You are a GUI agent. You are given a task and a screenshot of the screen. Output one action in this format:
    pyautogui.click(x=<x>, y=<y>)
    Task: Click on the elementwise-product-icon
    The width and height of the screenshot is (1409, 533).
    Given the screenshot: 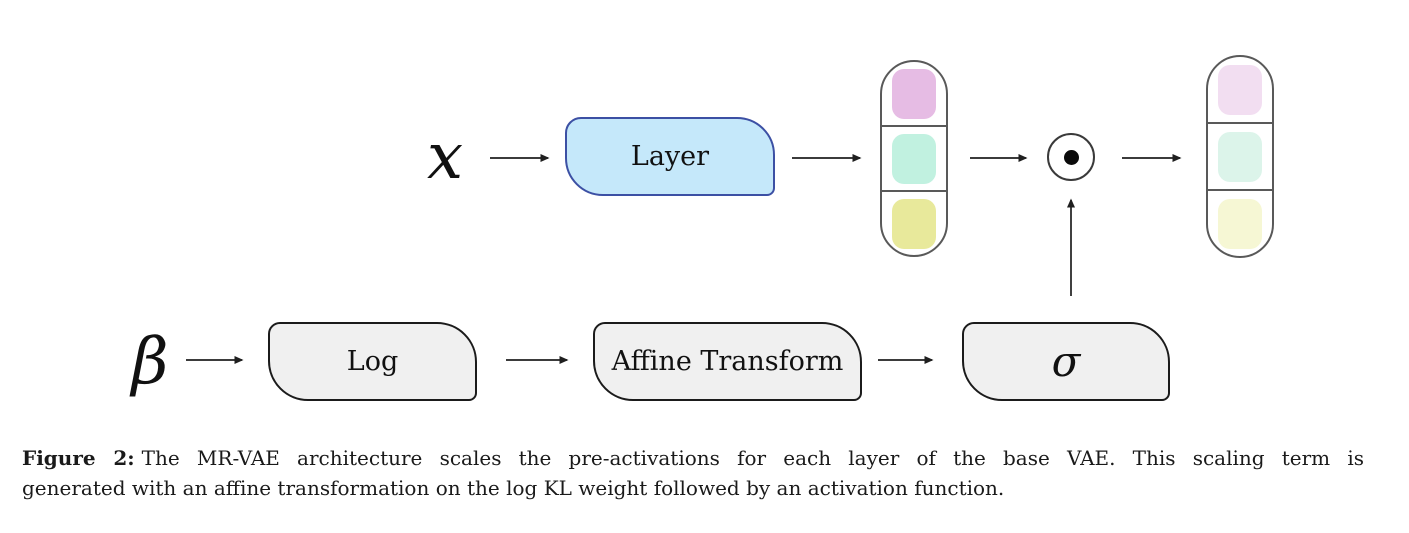 What is the action you would take?
    pyautogui.click(x=1071, y=157)
    